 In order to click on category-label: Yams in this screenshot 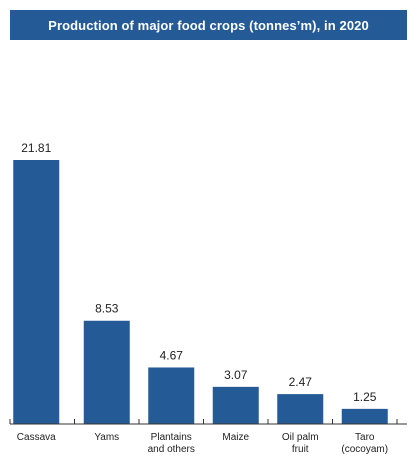, I will do `click(106, 437)`.